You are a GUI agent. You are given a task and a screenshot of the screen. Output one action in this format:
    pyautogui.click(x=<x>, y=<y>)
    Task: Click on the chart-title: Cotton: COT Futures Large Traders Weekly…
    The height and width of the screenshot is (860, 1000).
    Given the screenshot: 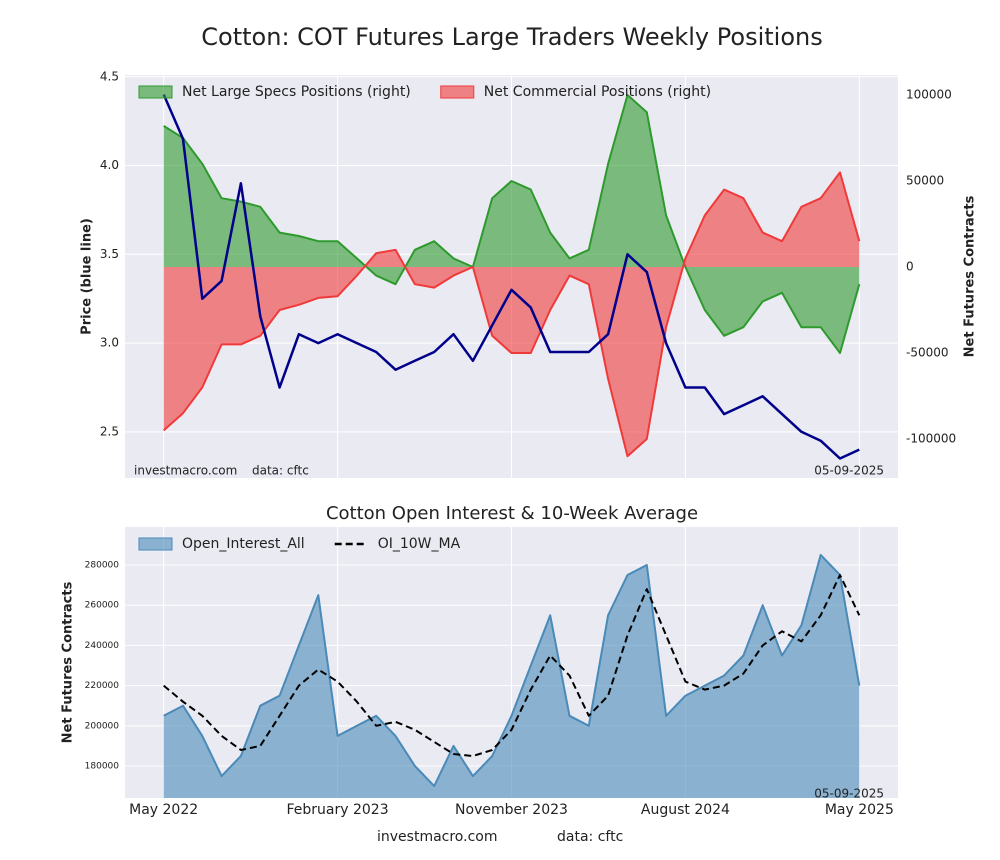 What is the action you would take?
    pyautogui.click(x=511, y=37)
    